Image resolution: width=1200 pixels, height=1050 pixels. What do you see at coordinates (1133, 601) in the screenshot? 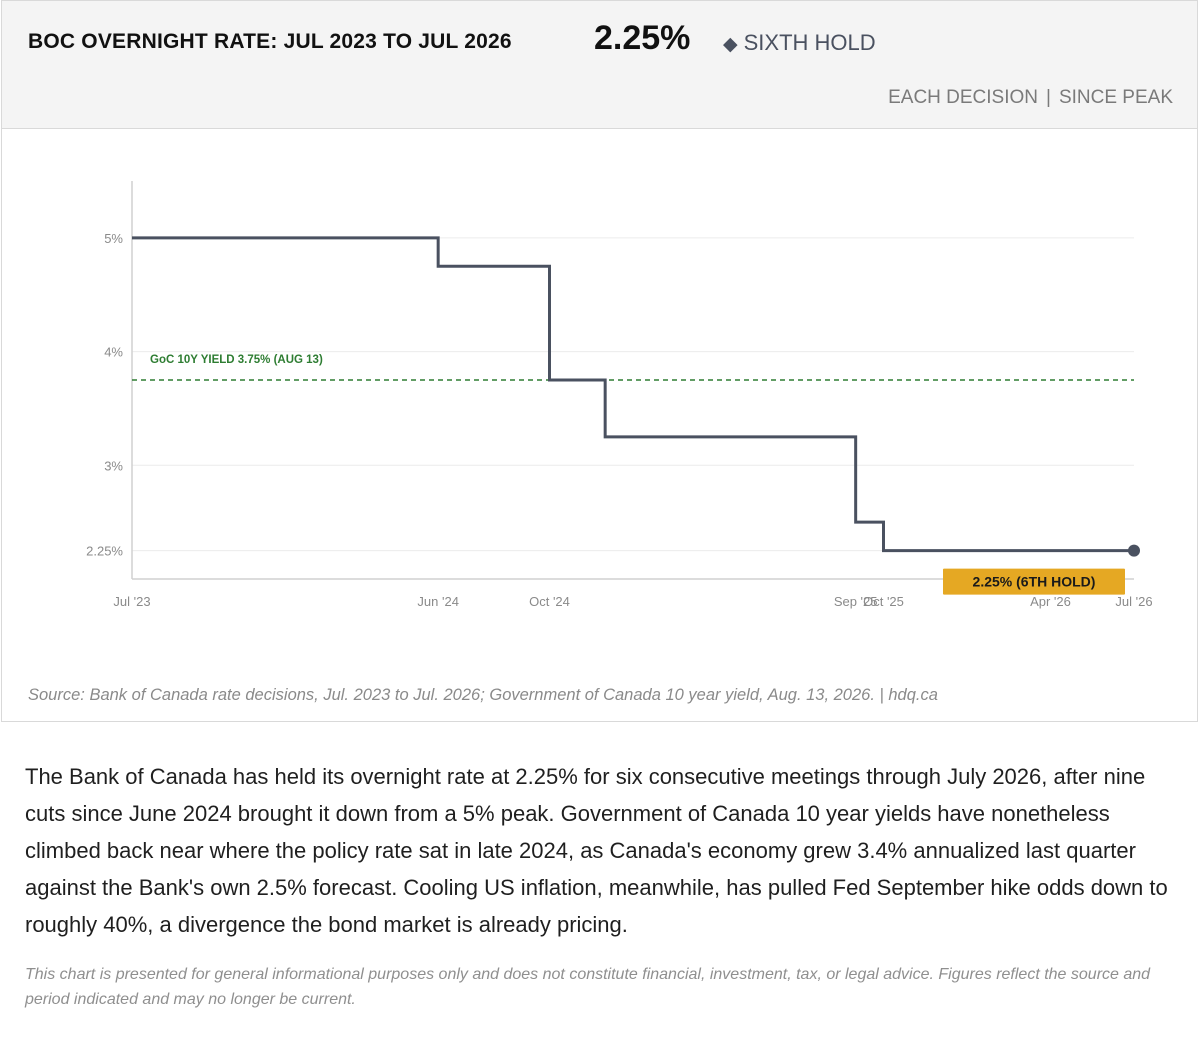
I see `x-tick-label: Jul '26` at bounding box center [1133, 601].